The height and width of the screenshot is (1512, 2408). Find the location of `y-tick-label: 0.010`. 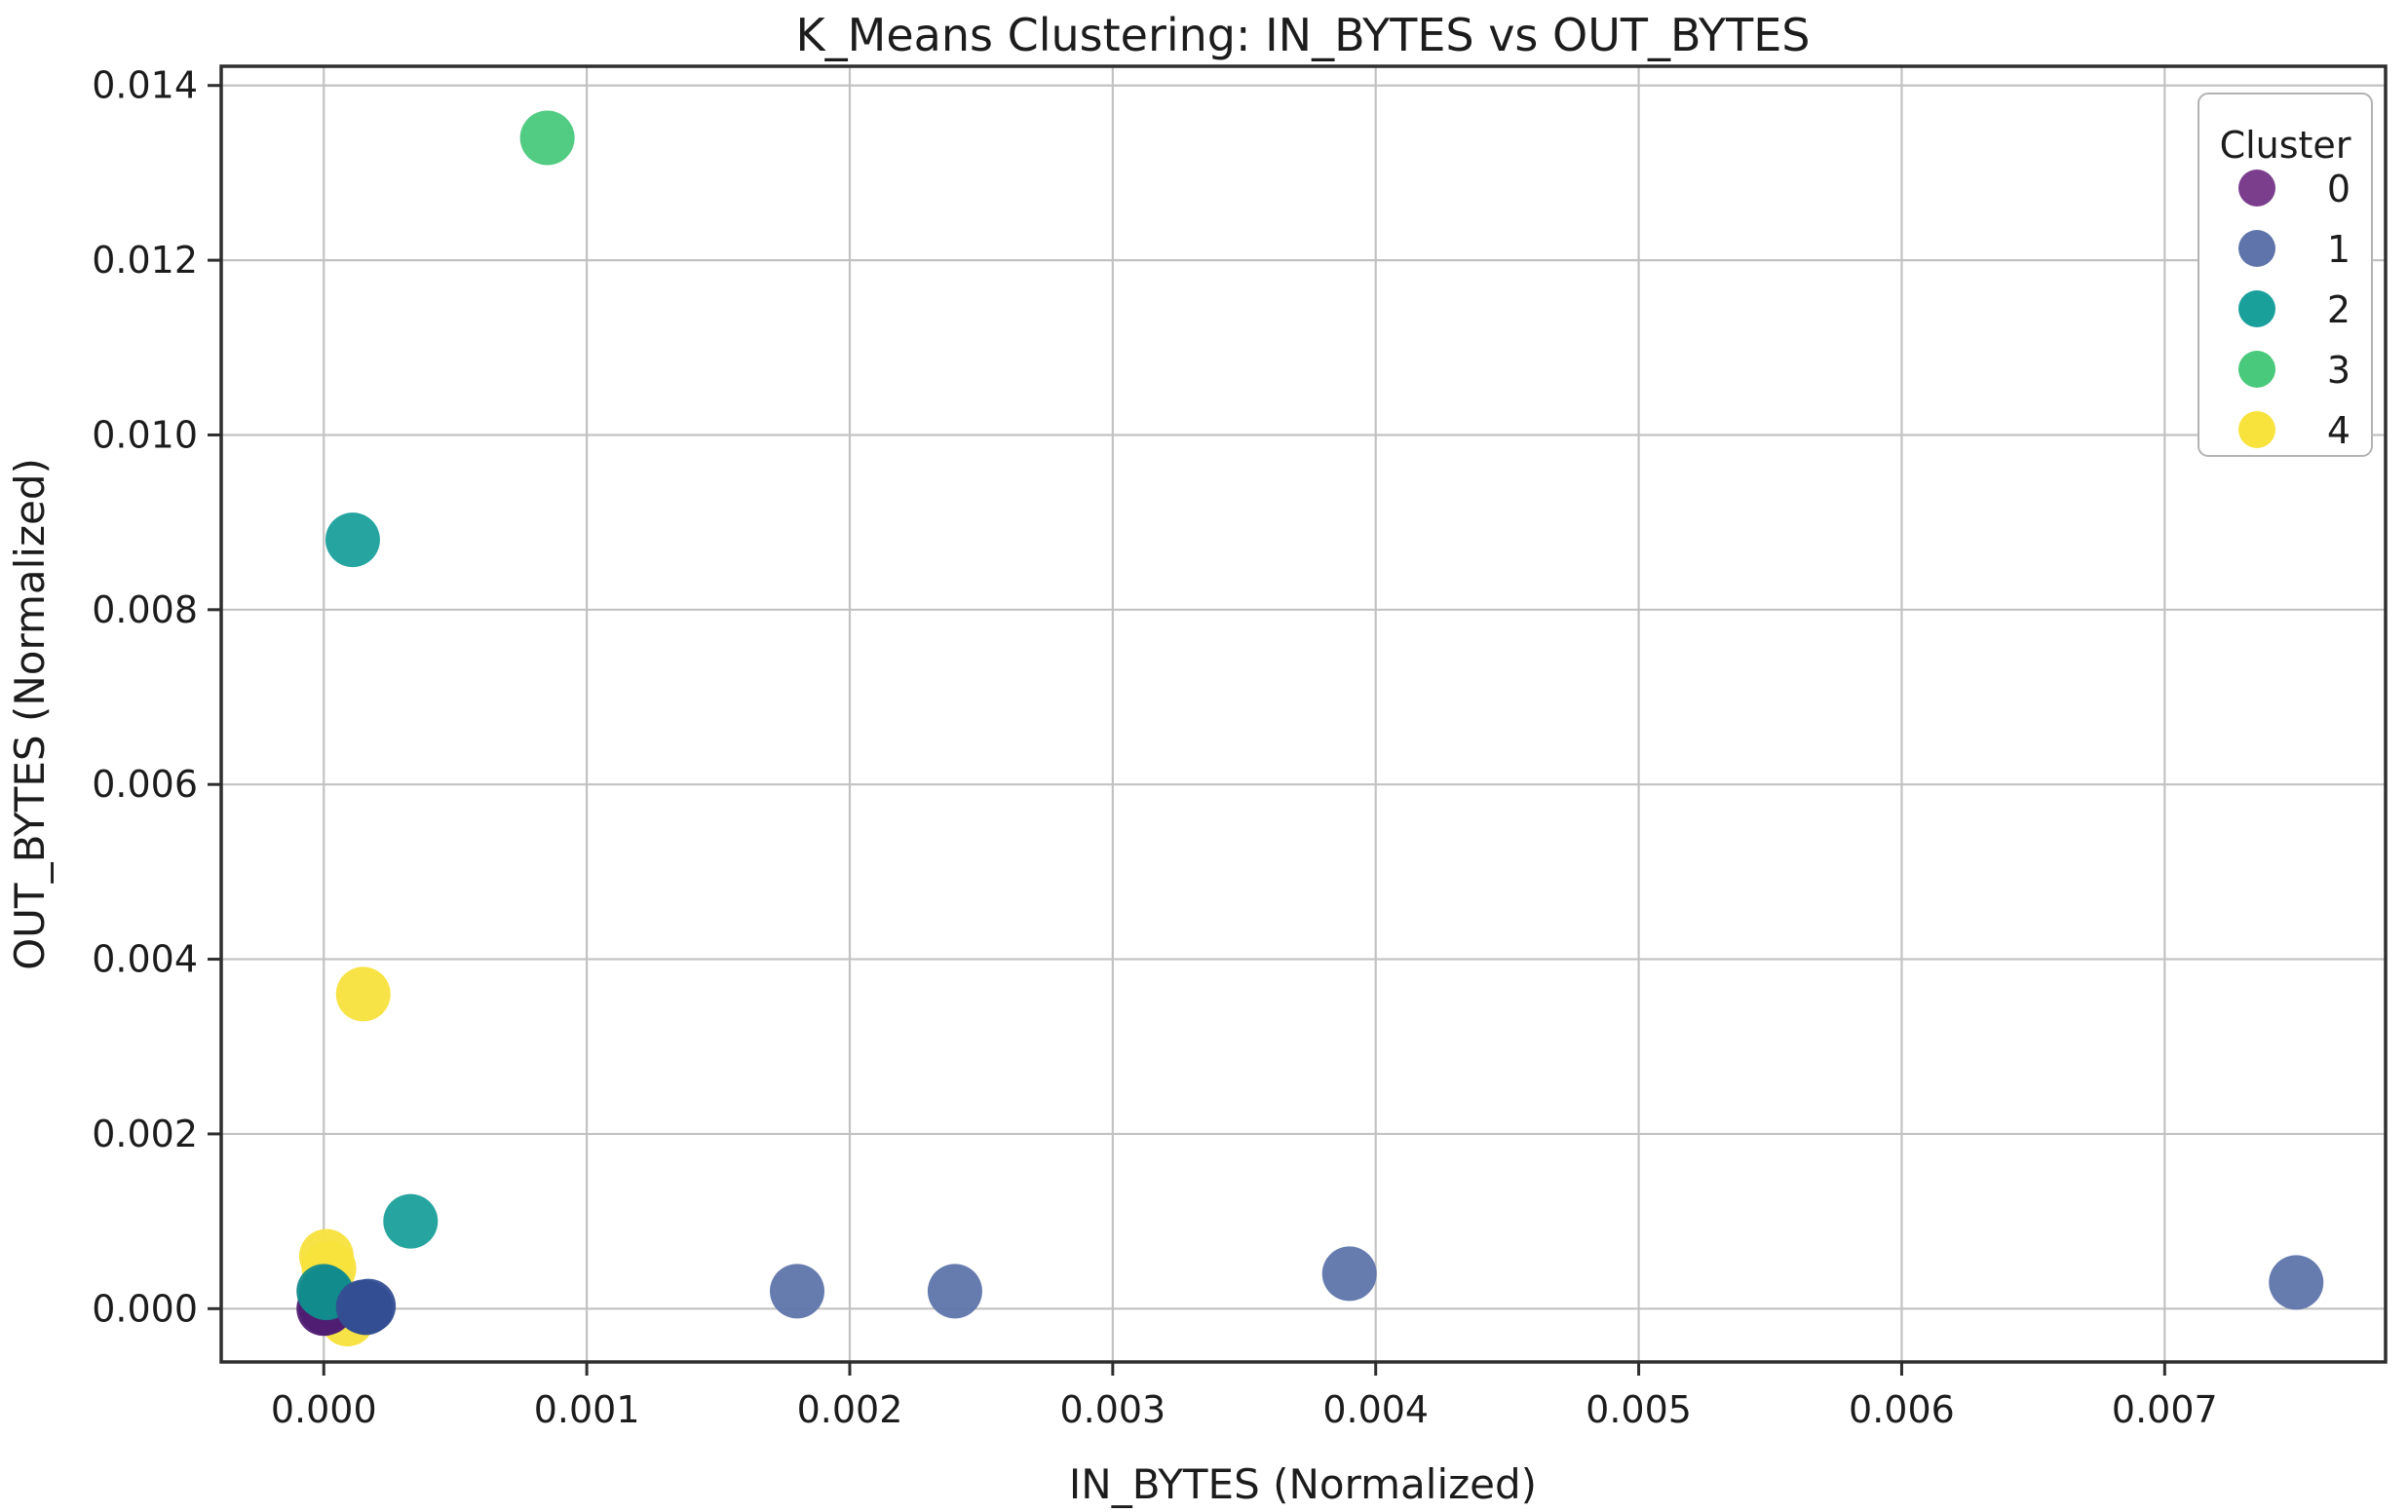

y-tick-label: 0.010 is located at coordinates (145, 434).